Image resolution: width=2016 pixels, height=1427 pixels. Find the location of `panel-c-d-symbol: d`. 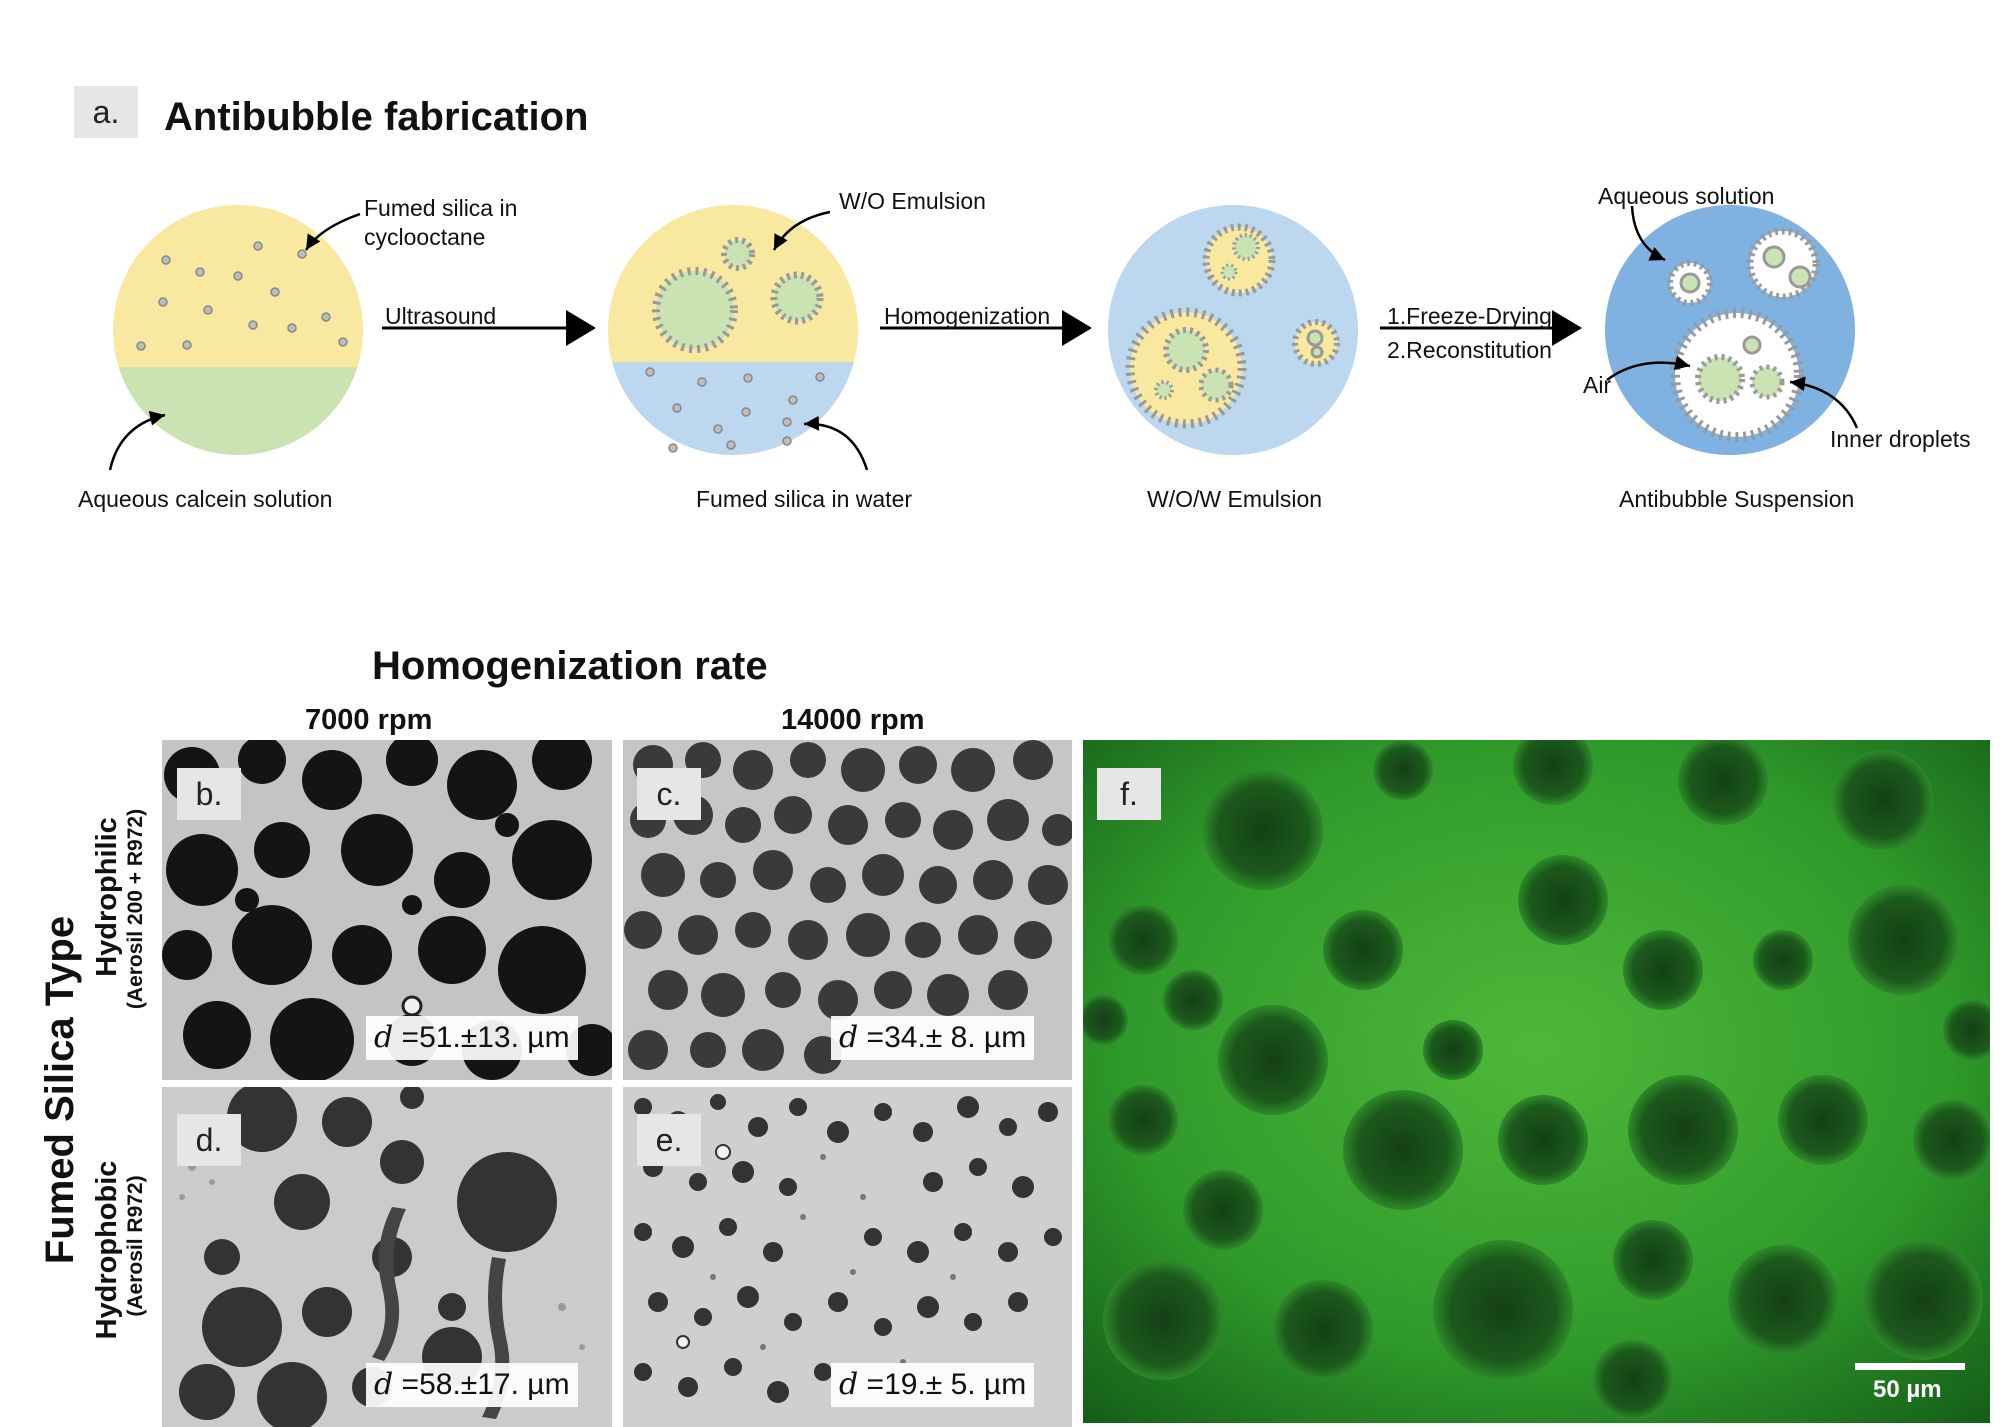

panel-c-d-symbol: d is located at coordinates (849, 1037).